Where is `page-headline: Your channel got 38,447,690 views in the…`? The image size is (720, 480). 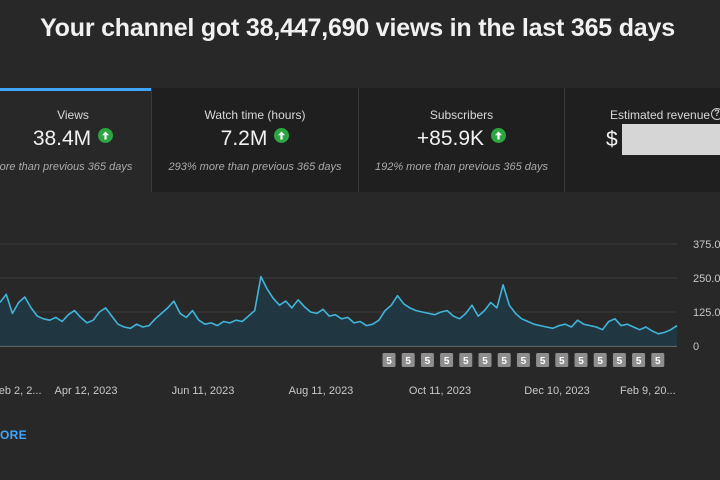
page-headline: Your channel got 38,447,690 views in the… is located at coordinates (357, 28).